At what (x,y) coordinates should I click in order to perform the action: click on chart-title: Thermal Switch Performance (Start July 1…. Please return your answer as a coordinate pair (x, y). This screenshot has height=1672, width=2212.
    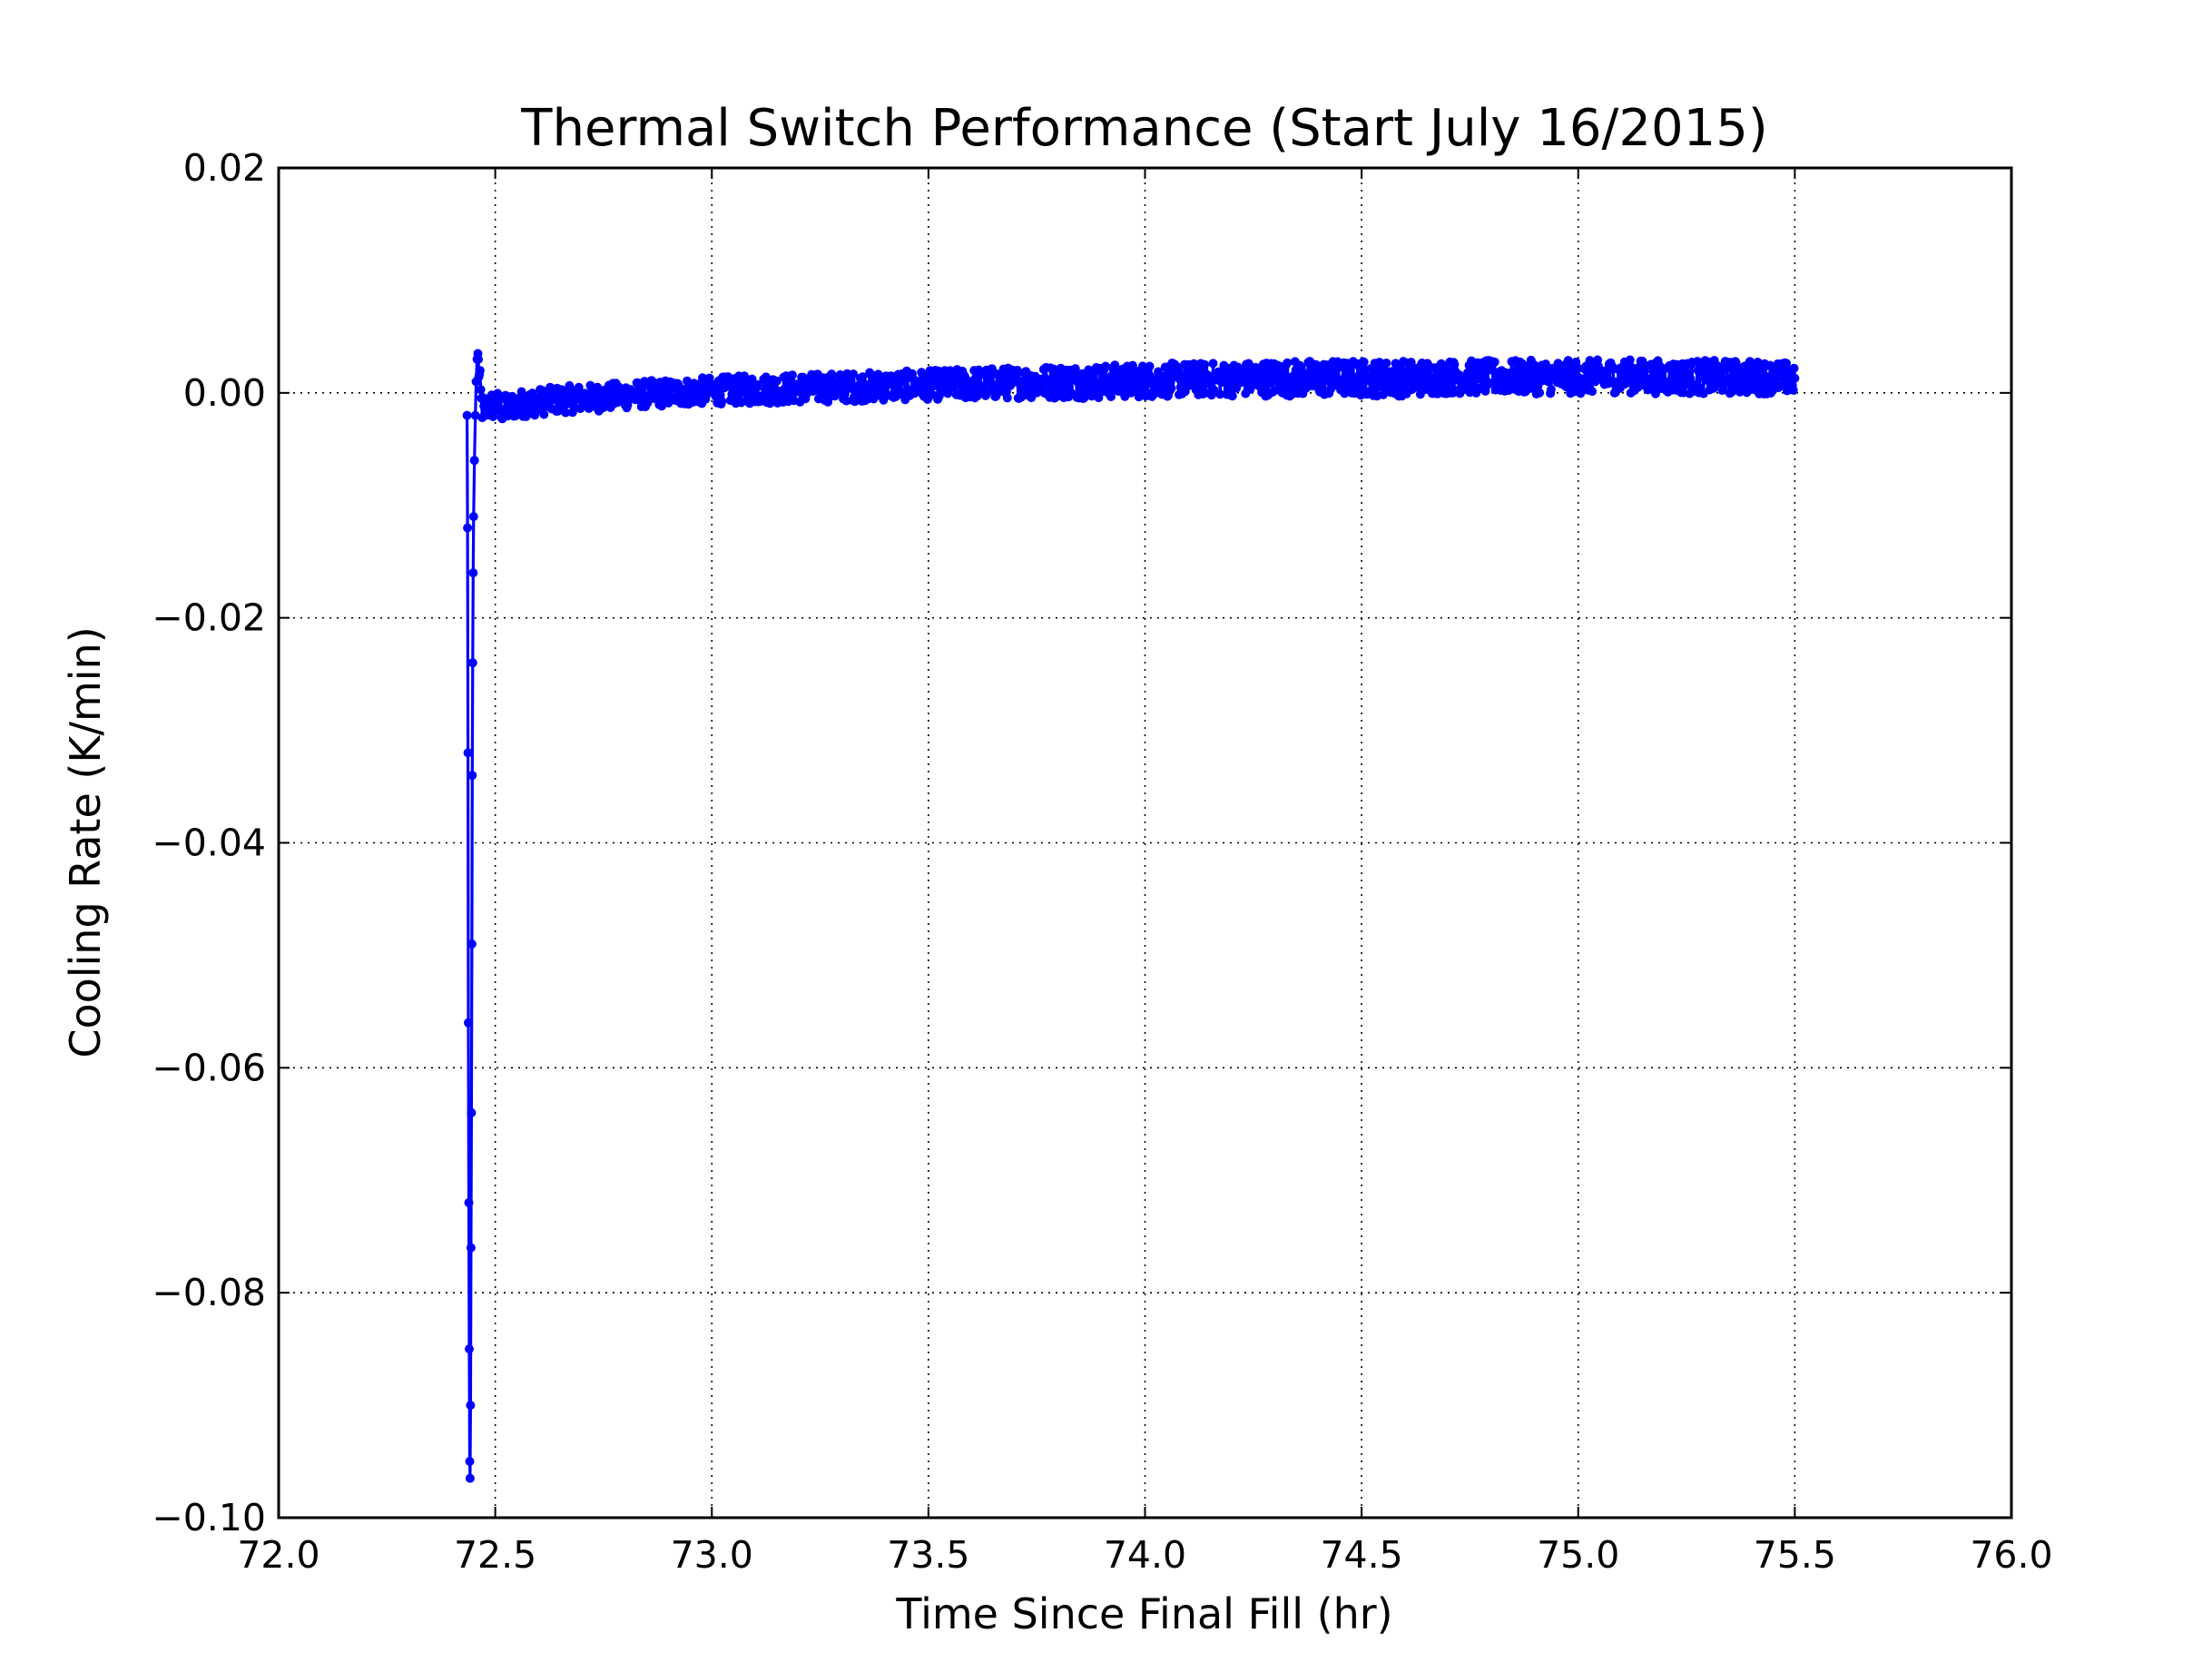
    Looking at the image, I should click on (1143, 128).